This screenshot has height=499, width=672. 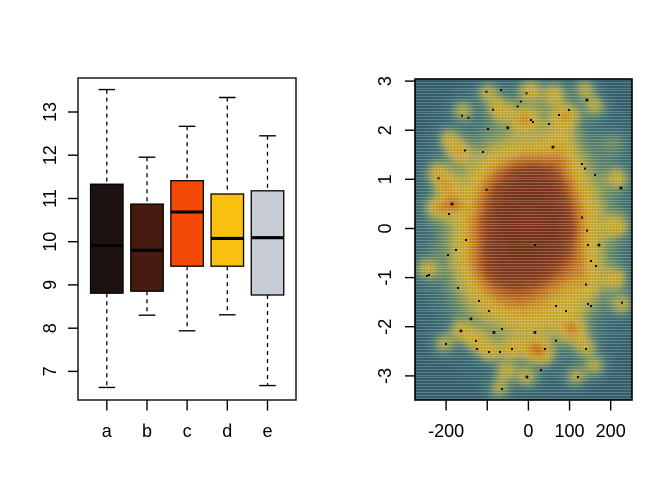 What do you see at coordinates (385, 376) in the screenshot?
I see `svg-text: -3` at bounding box center [385, 376].